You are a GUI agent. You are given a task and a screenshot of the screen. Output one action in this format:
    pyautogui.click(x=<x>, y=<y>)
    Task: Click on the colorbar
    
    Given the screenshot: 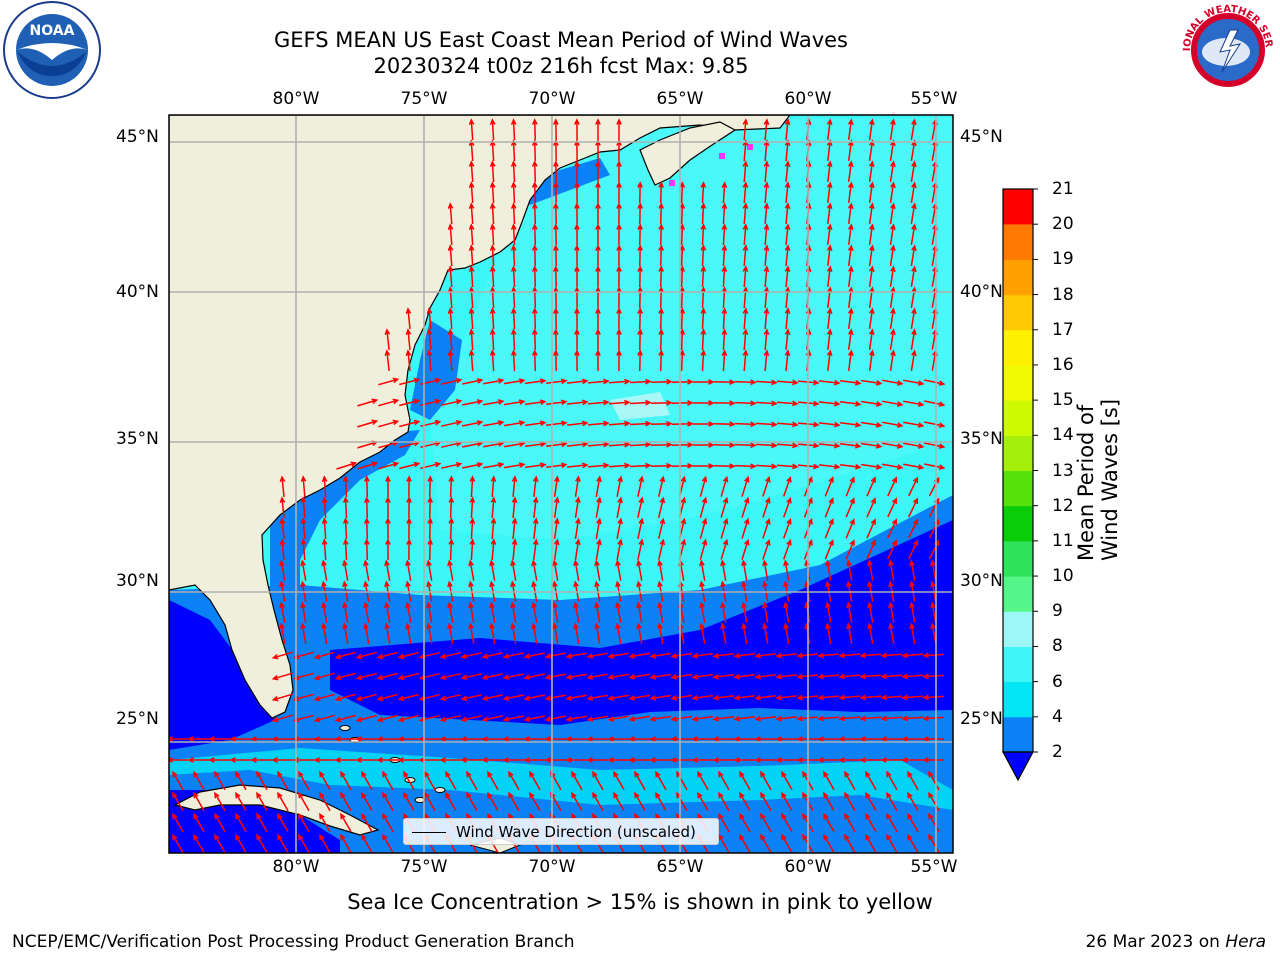 What is the action you would take?
    pyautogui.click(x=1019, y=485)
    